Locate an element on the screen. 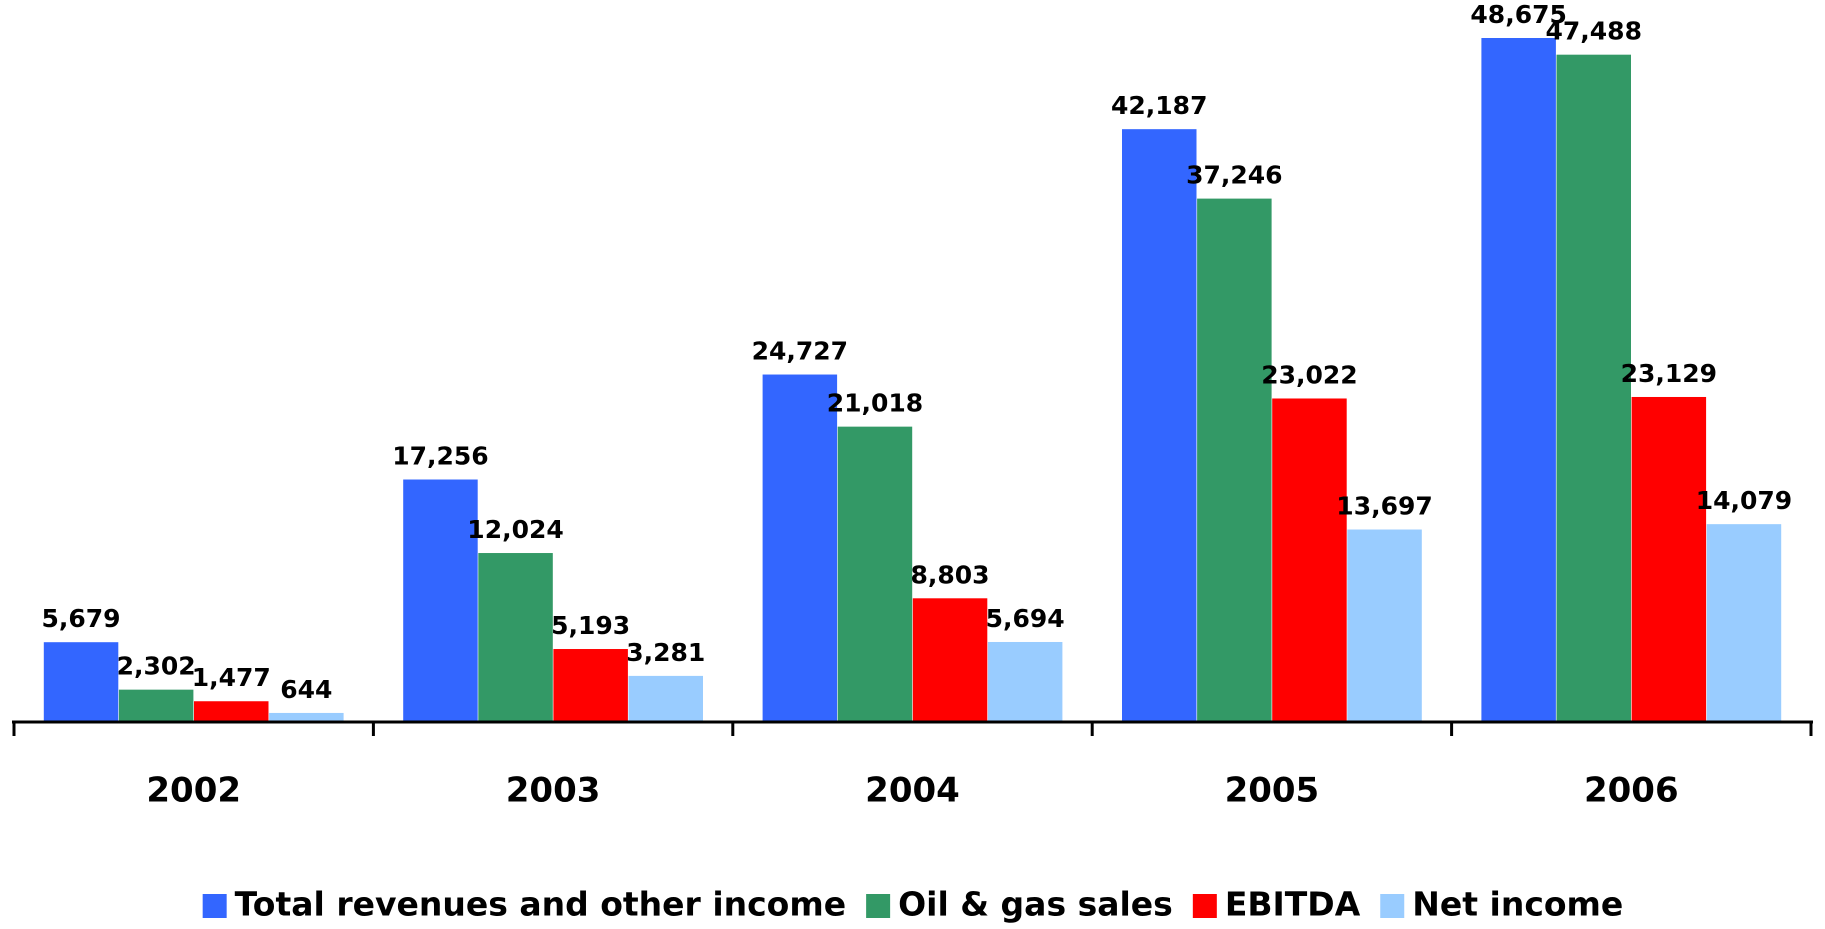  legend-label: Net income is located at coordinates (1517, 904).